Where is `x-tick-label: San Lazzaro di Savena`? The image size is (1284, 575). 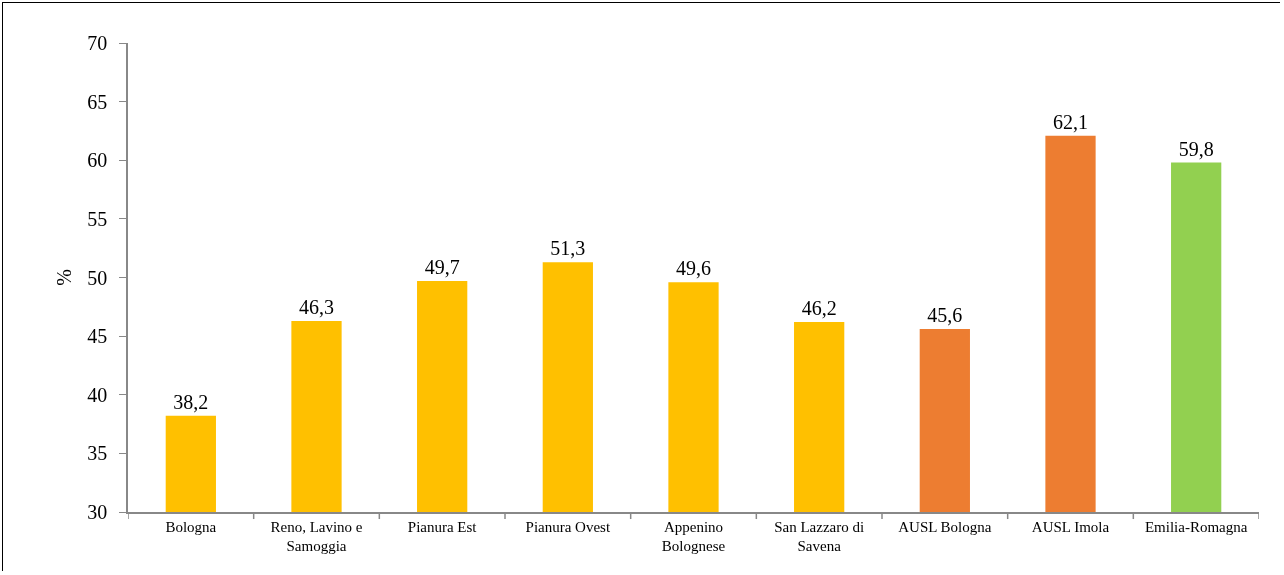
x-tick-label: San Lazzaro di Savena is located at coordinates (819, 536).